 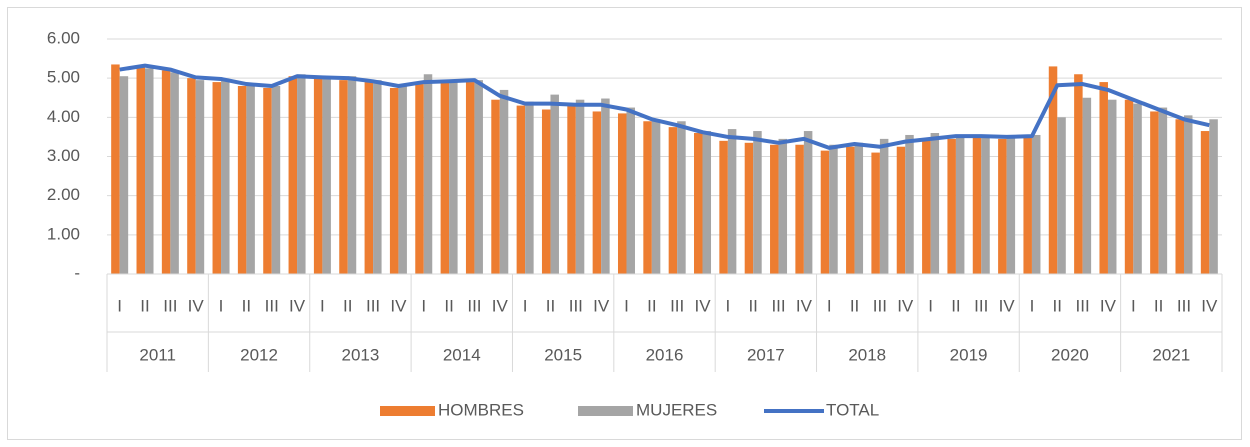 I want to click on x-group-label: 2013, so click(x=360, y=354).